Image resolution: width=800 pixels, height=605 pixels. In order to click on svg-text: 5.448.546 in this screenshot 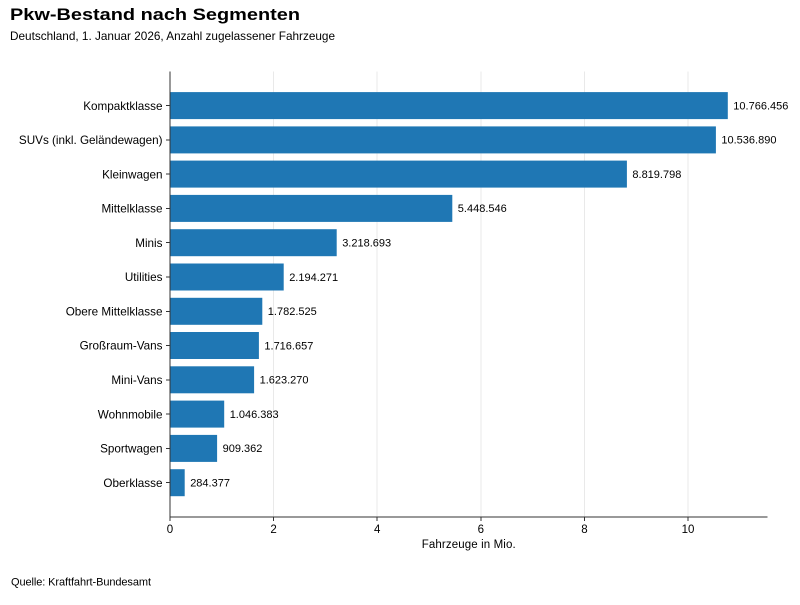, I will do `click(482, 209)`.